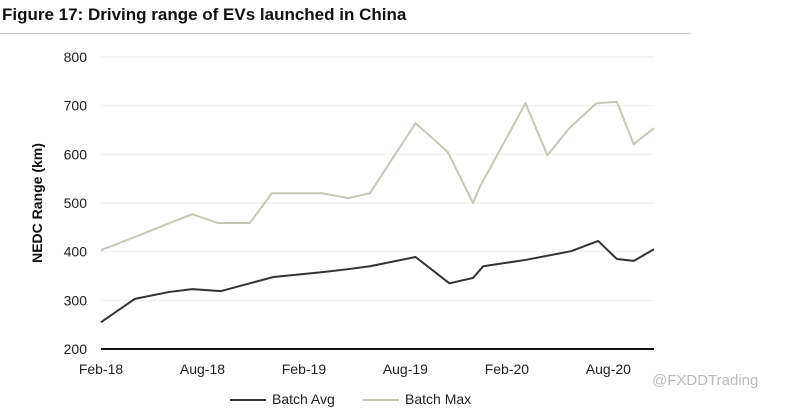 The width and height of the screenshot is (791, 413). What do you see at coordinates (438, 399) in the screenshot?
I see `legend-label: Batch Max` at bounding box center [438, 399].